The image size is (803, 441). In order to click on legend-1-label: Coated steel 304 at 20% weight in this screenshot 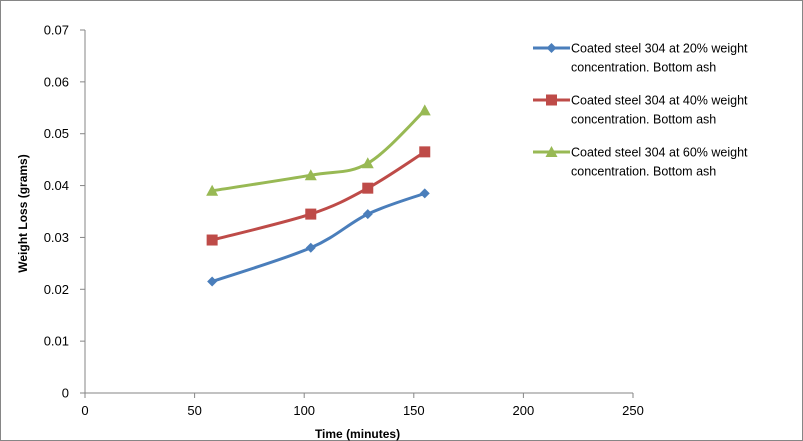, I will do `click(659, 49)`.